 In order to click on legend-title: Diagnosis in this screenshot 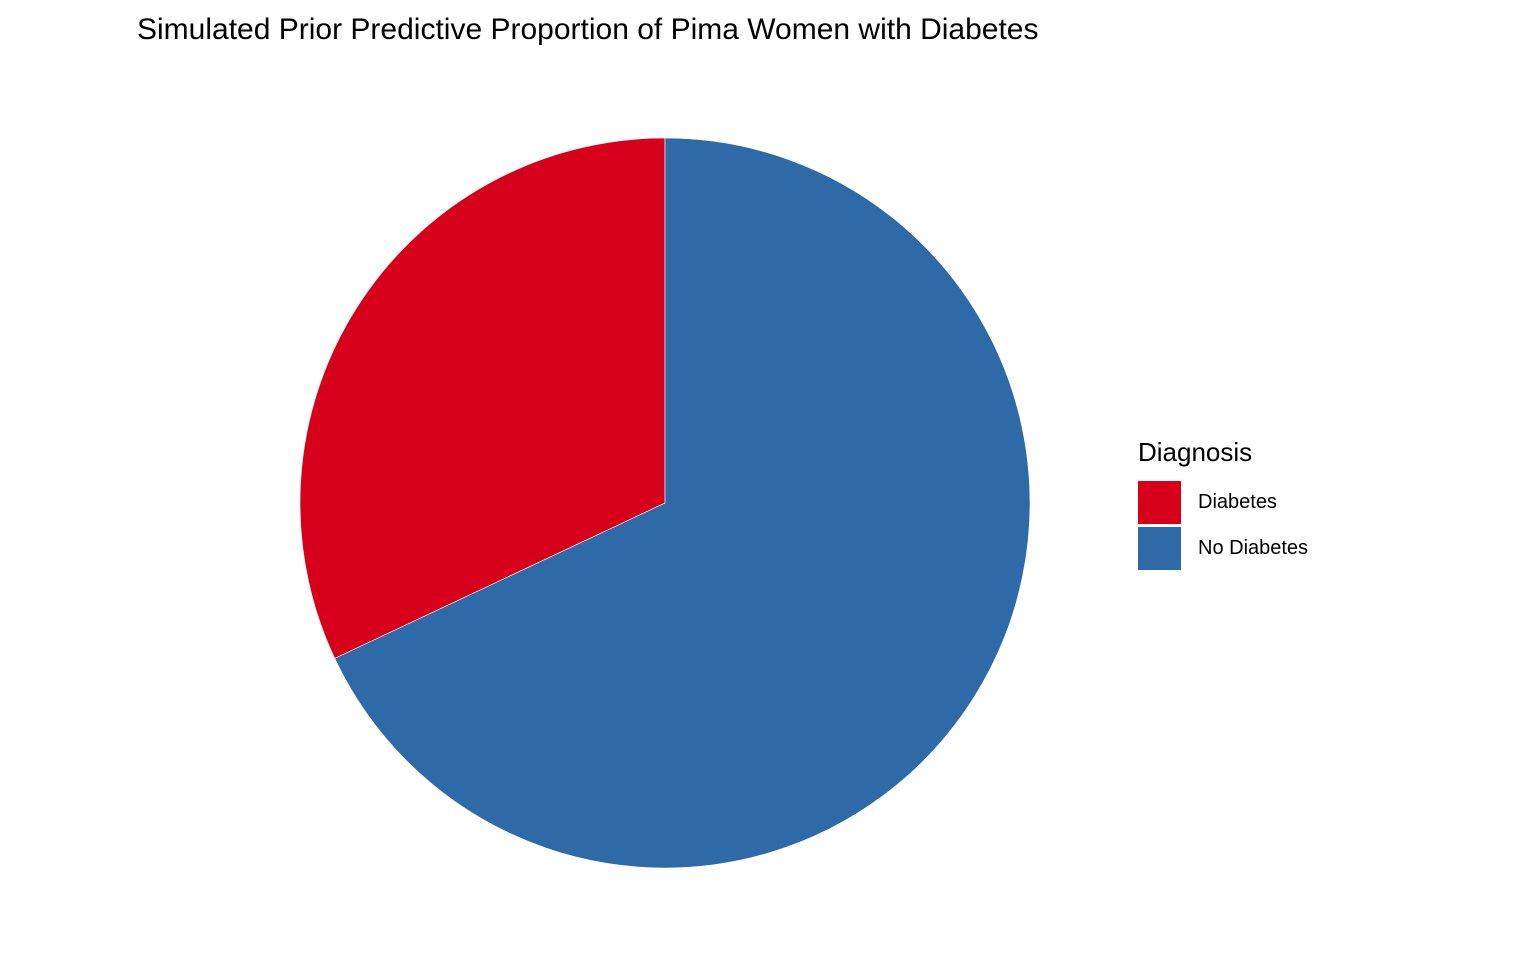, I will do `click(1195, 452)`.